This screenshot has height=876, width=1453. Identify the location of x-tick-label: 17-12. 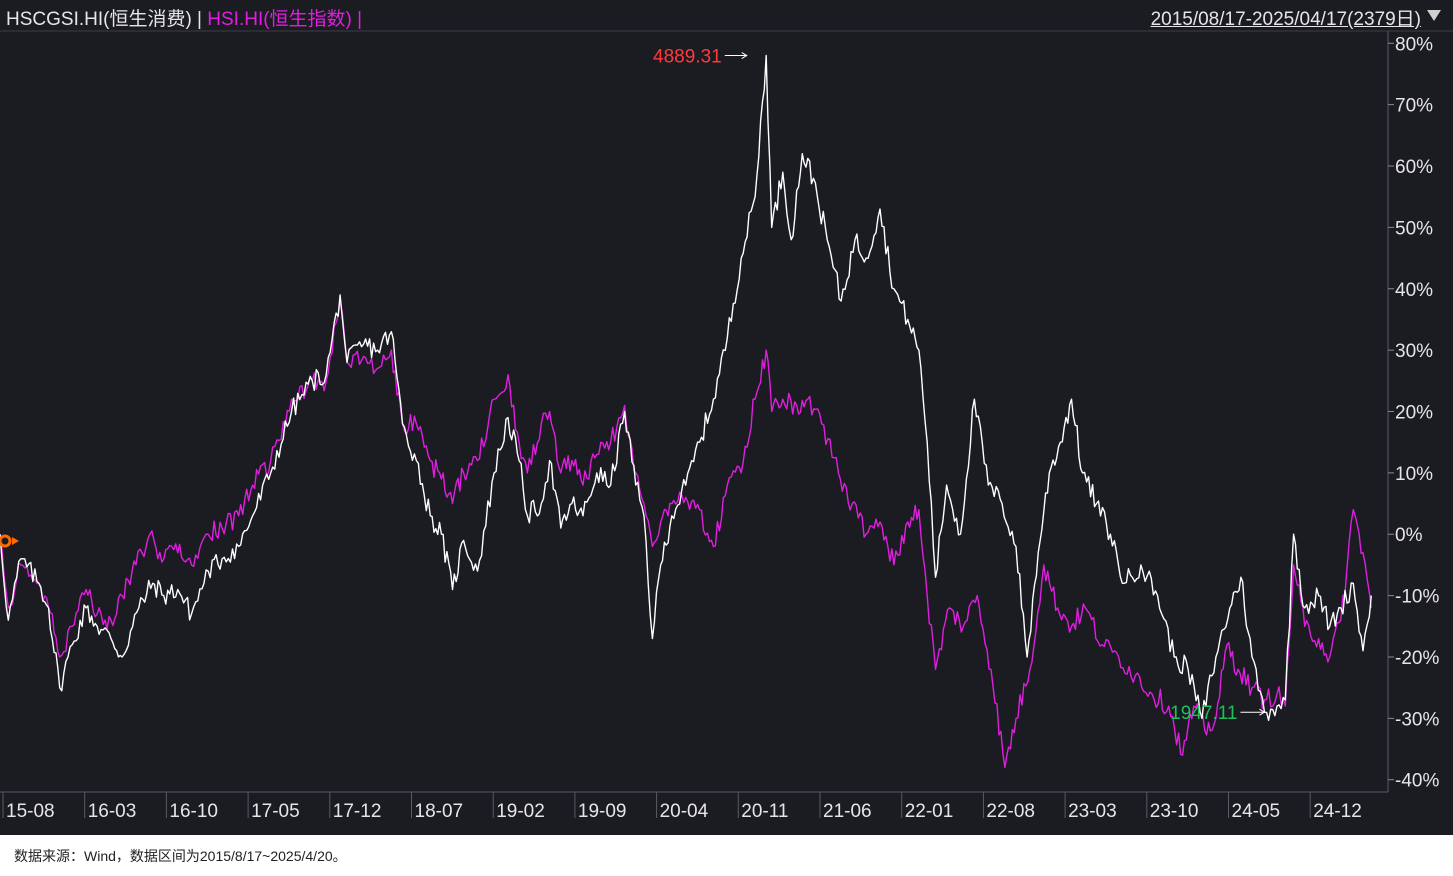
(357, 811).